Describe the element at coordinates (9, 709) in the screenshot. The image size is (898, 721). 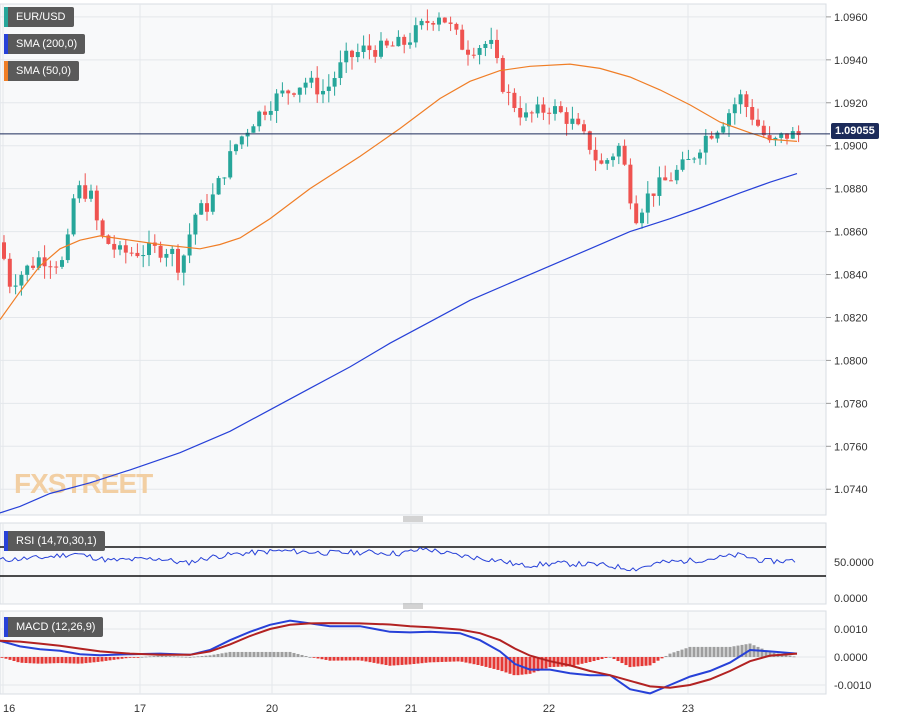
I see `x-tick-label: 16` at that location.